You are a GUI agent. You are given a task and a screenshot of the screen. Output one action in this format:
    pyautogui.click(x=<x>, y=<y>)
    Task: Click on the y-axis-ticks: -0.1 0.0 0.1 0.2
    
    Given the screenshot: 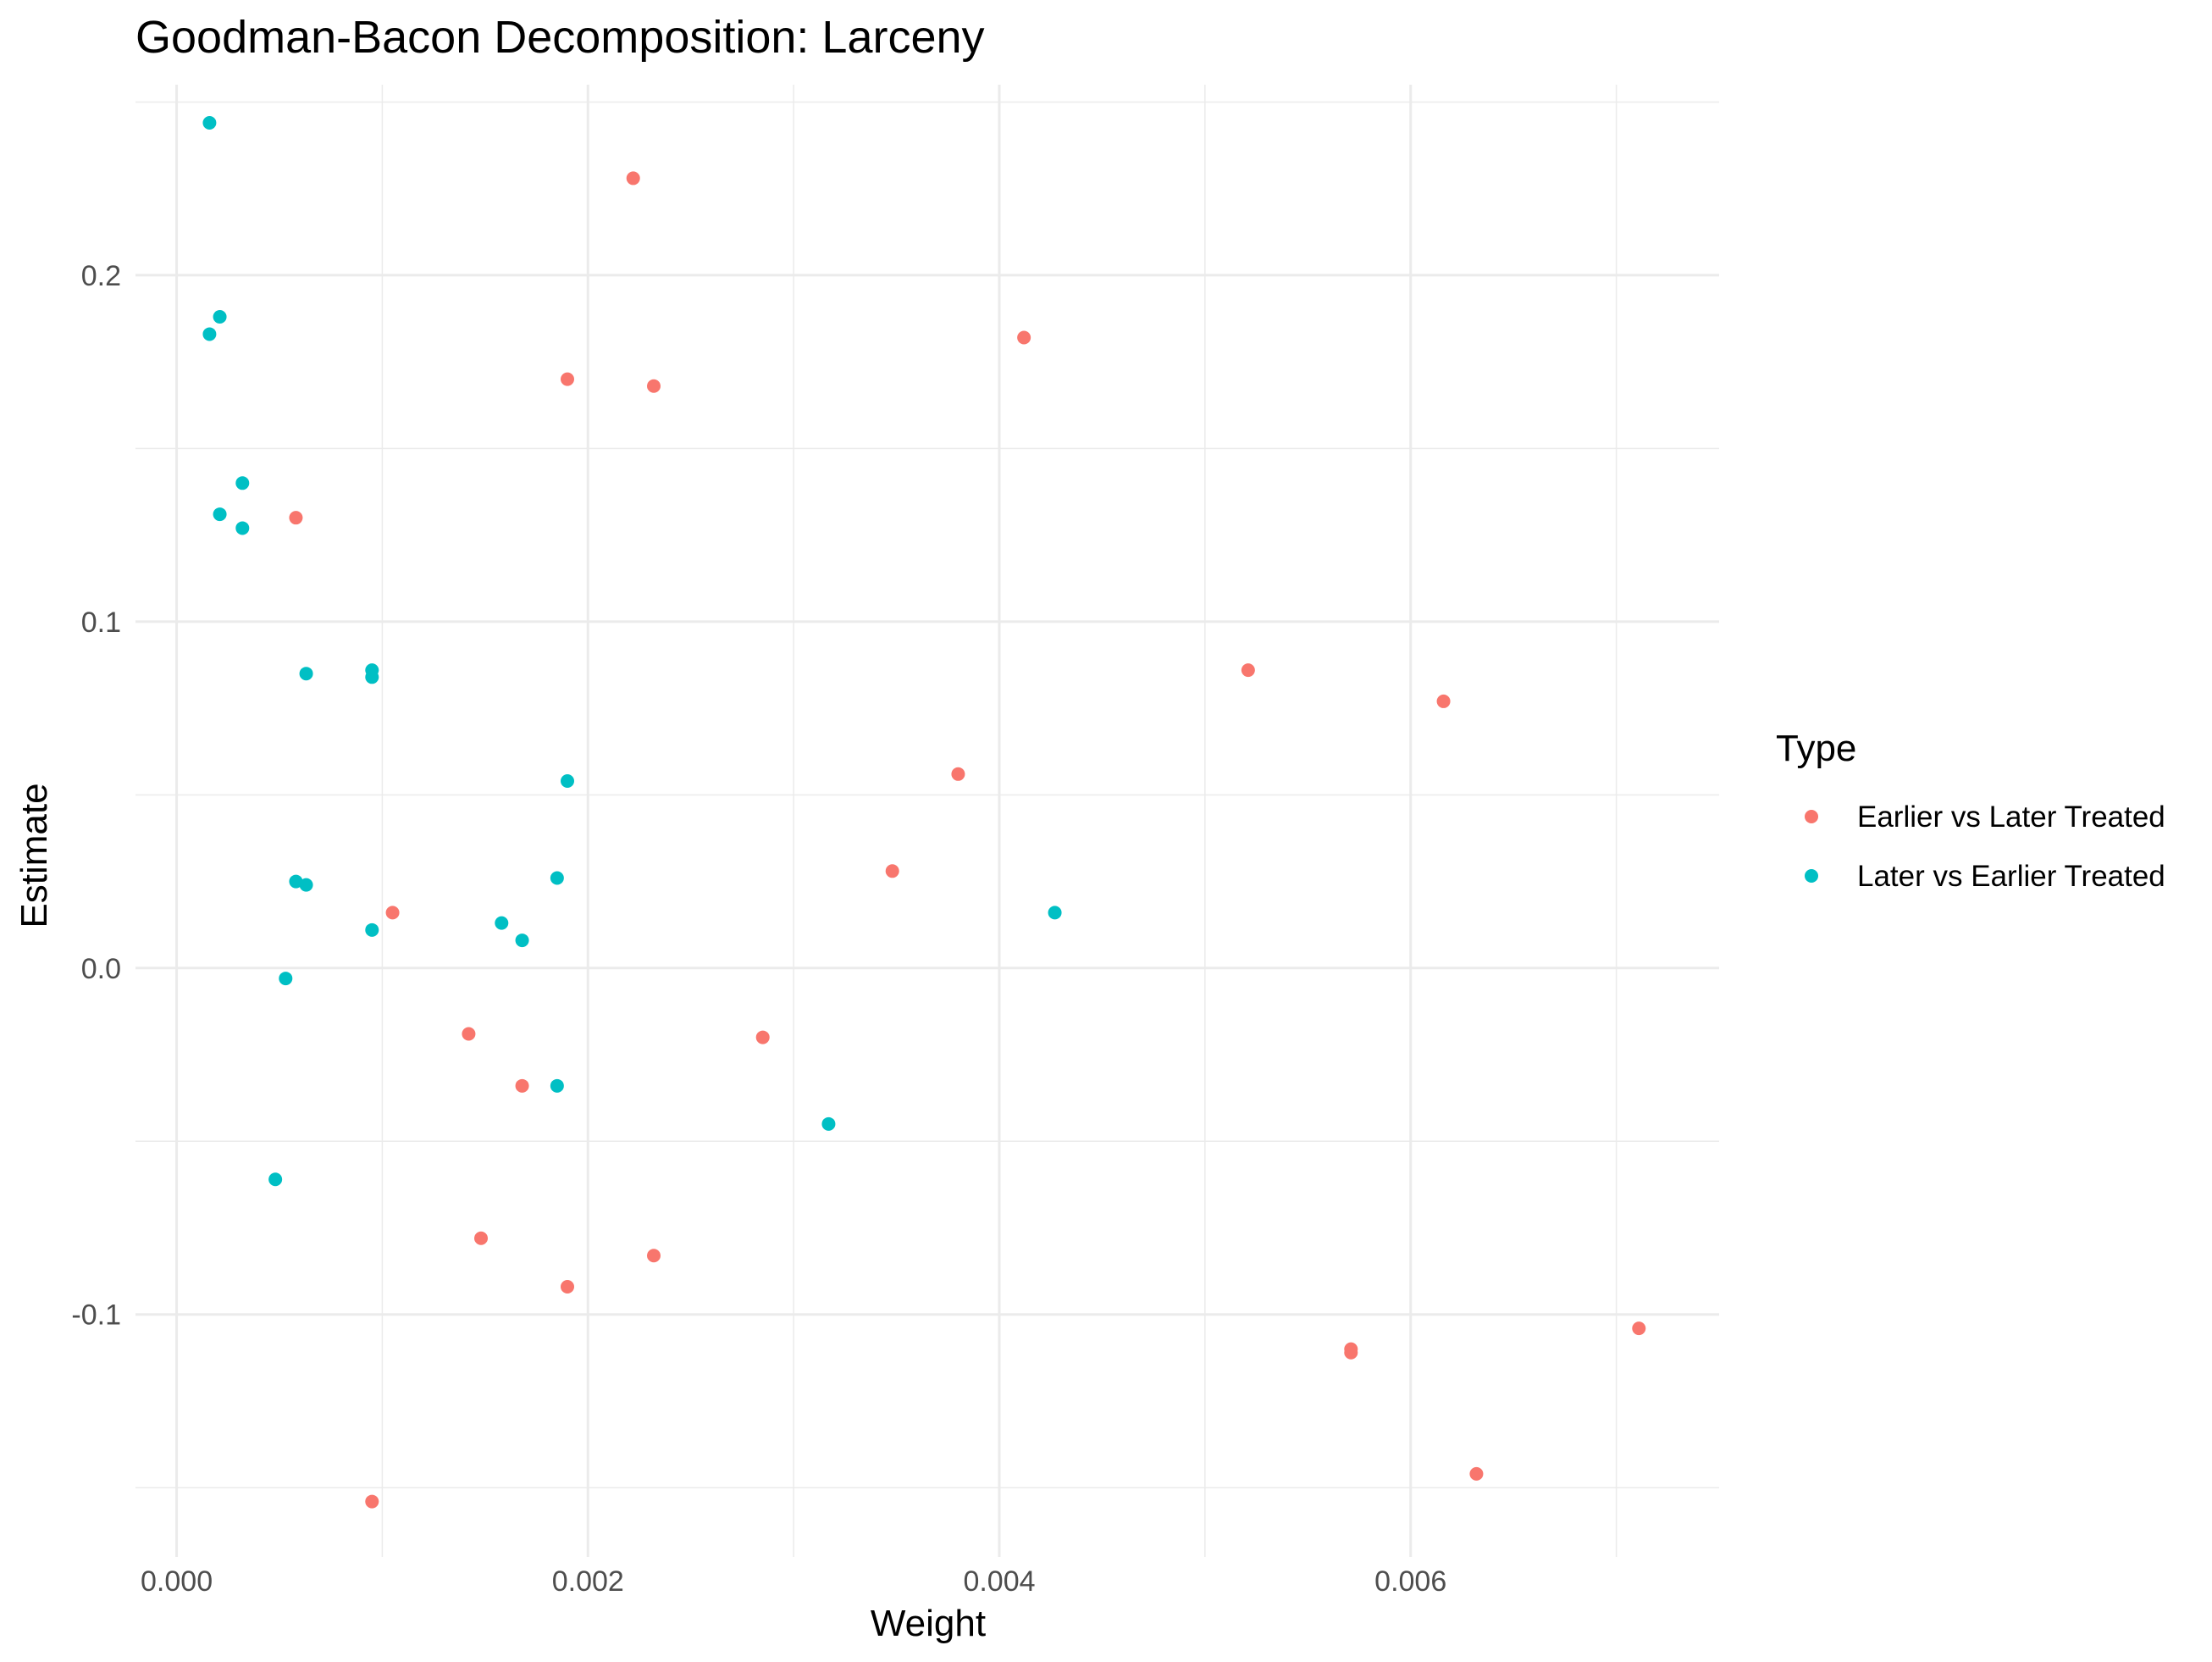 What is the action you would take?
    pyautogui.click(x=96, y=796)
    